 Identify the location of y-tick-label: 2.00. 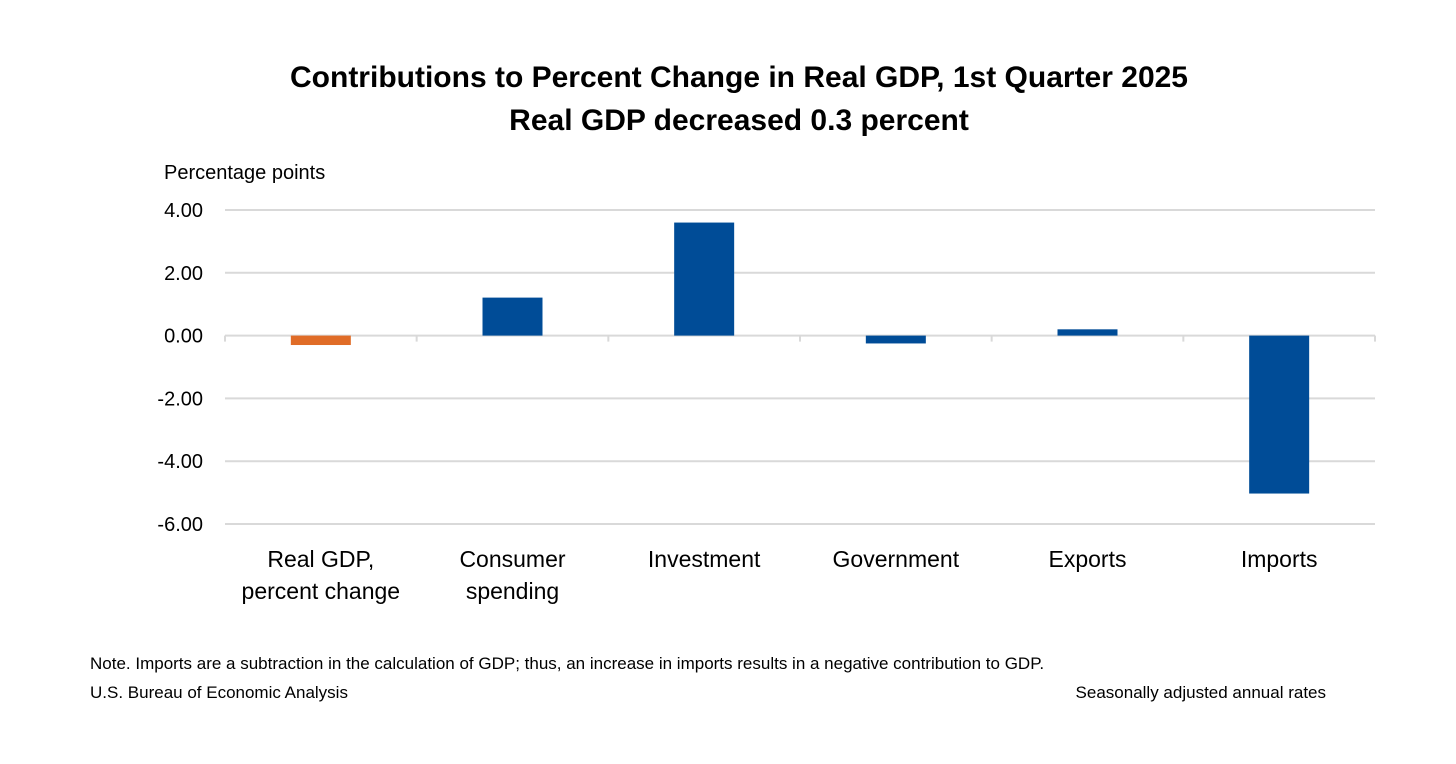
(183, 274).